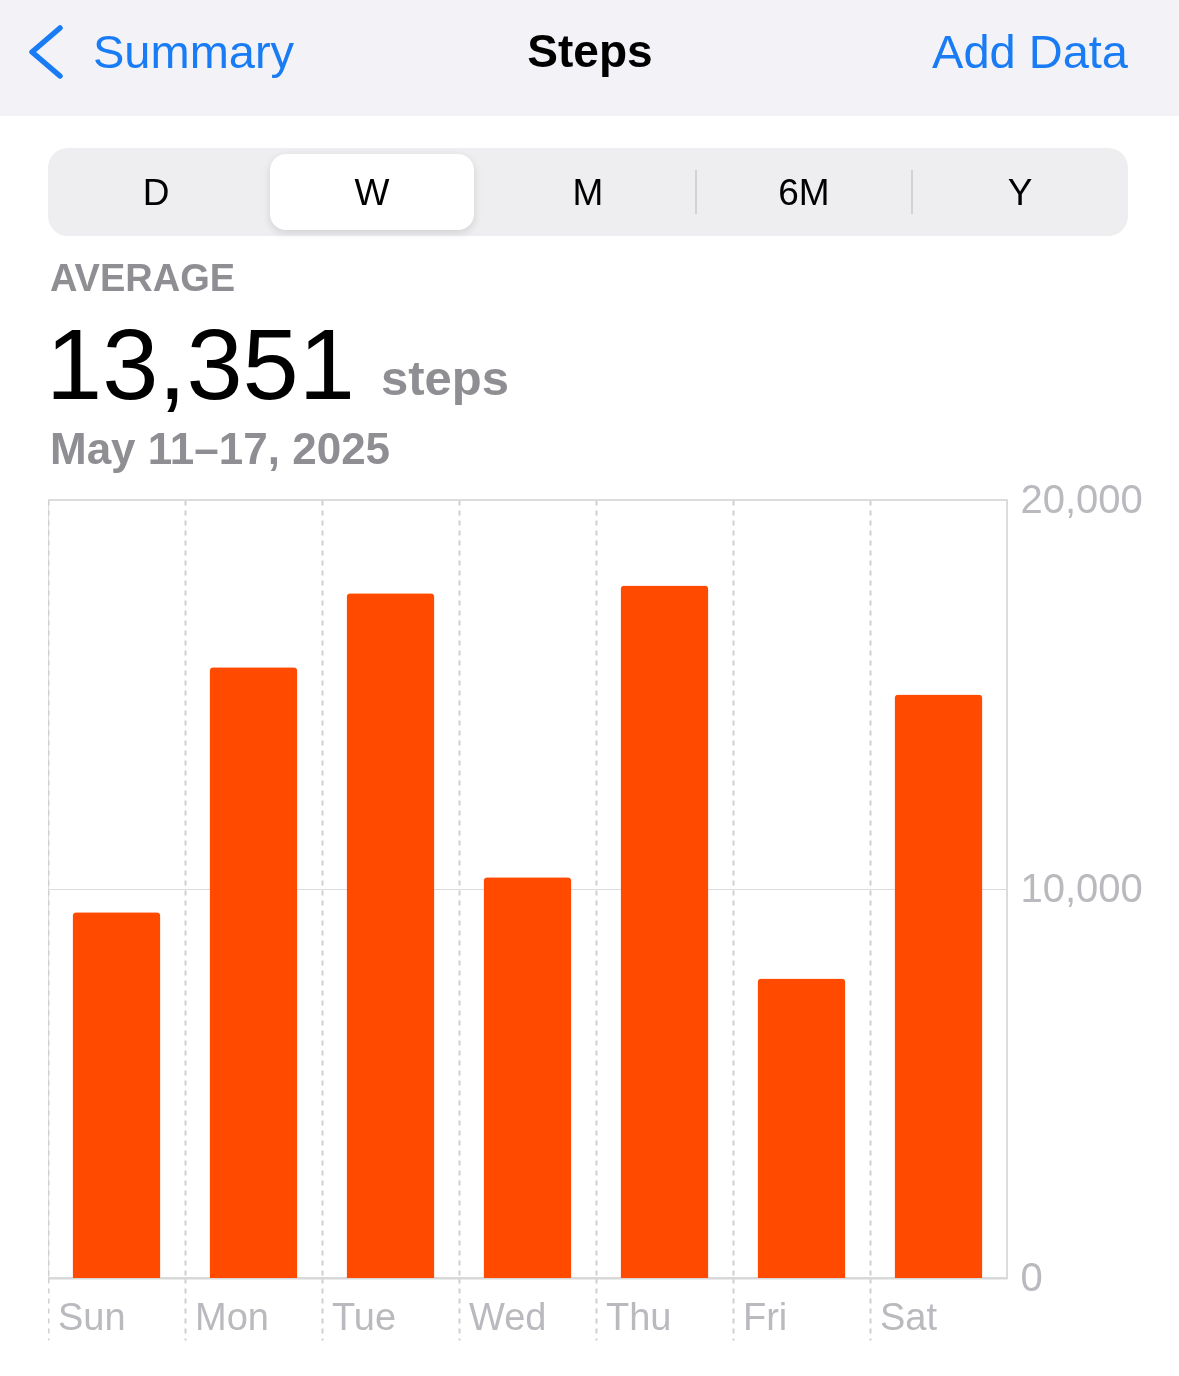  Describe the element at coordinates (588, 192) in the screenshot. I see `segmented-control: D W M 6M Y` at that location.